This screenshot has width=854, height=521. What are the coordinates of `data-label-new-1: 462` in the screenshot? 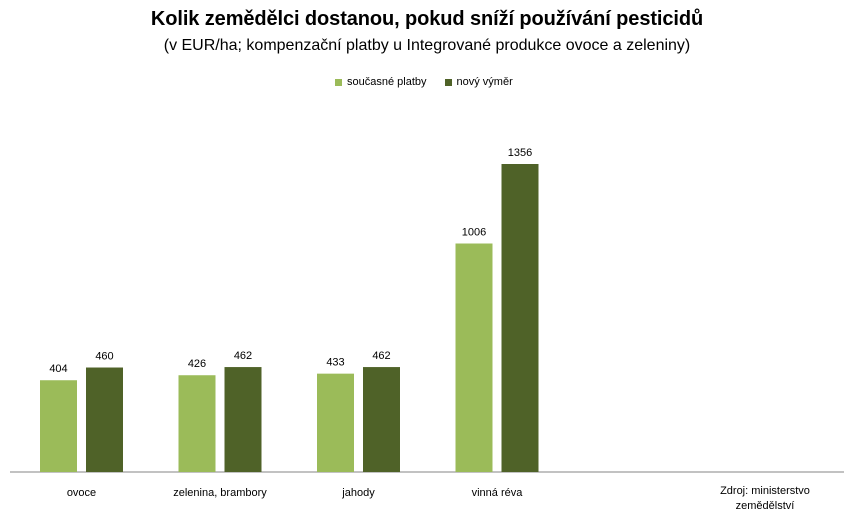 It's located at (243, 356).